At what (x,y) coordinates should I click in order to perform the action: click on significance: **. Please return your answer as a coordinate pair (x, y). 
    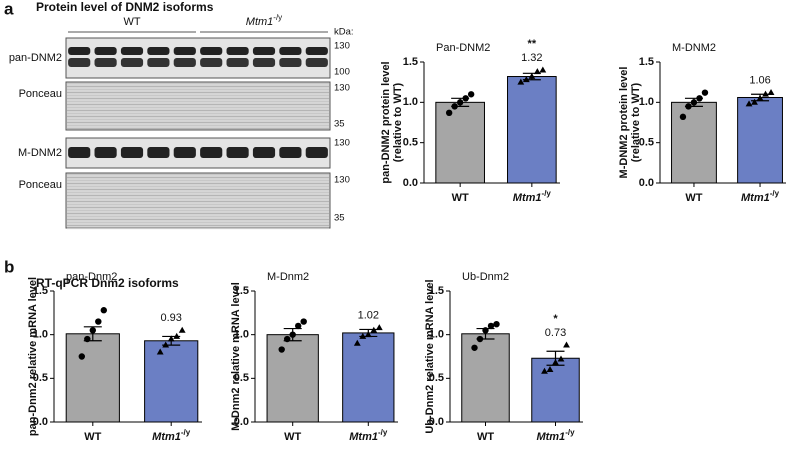
    Looking at the image, I should click on (532, 44).